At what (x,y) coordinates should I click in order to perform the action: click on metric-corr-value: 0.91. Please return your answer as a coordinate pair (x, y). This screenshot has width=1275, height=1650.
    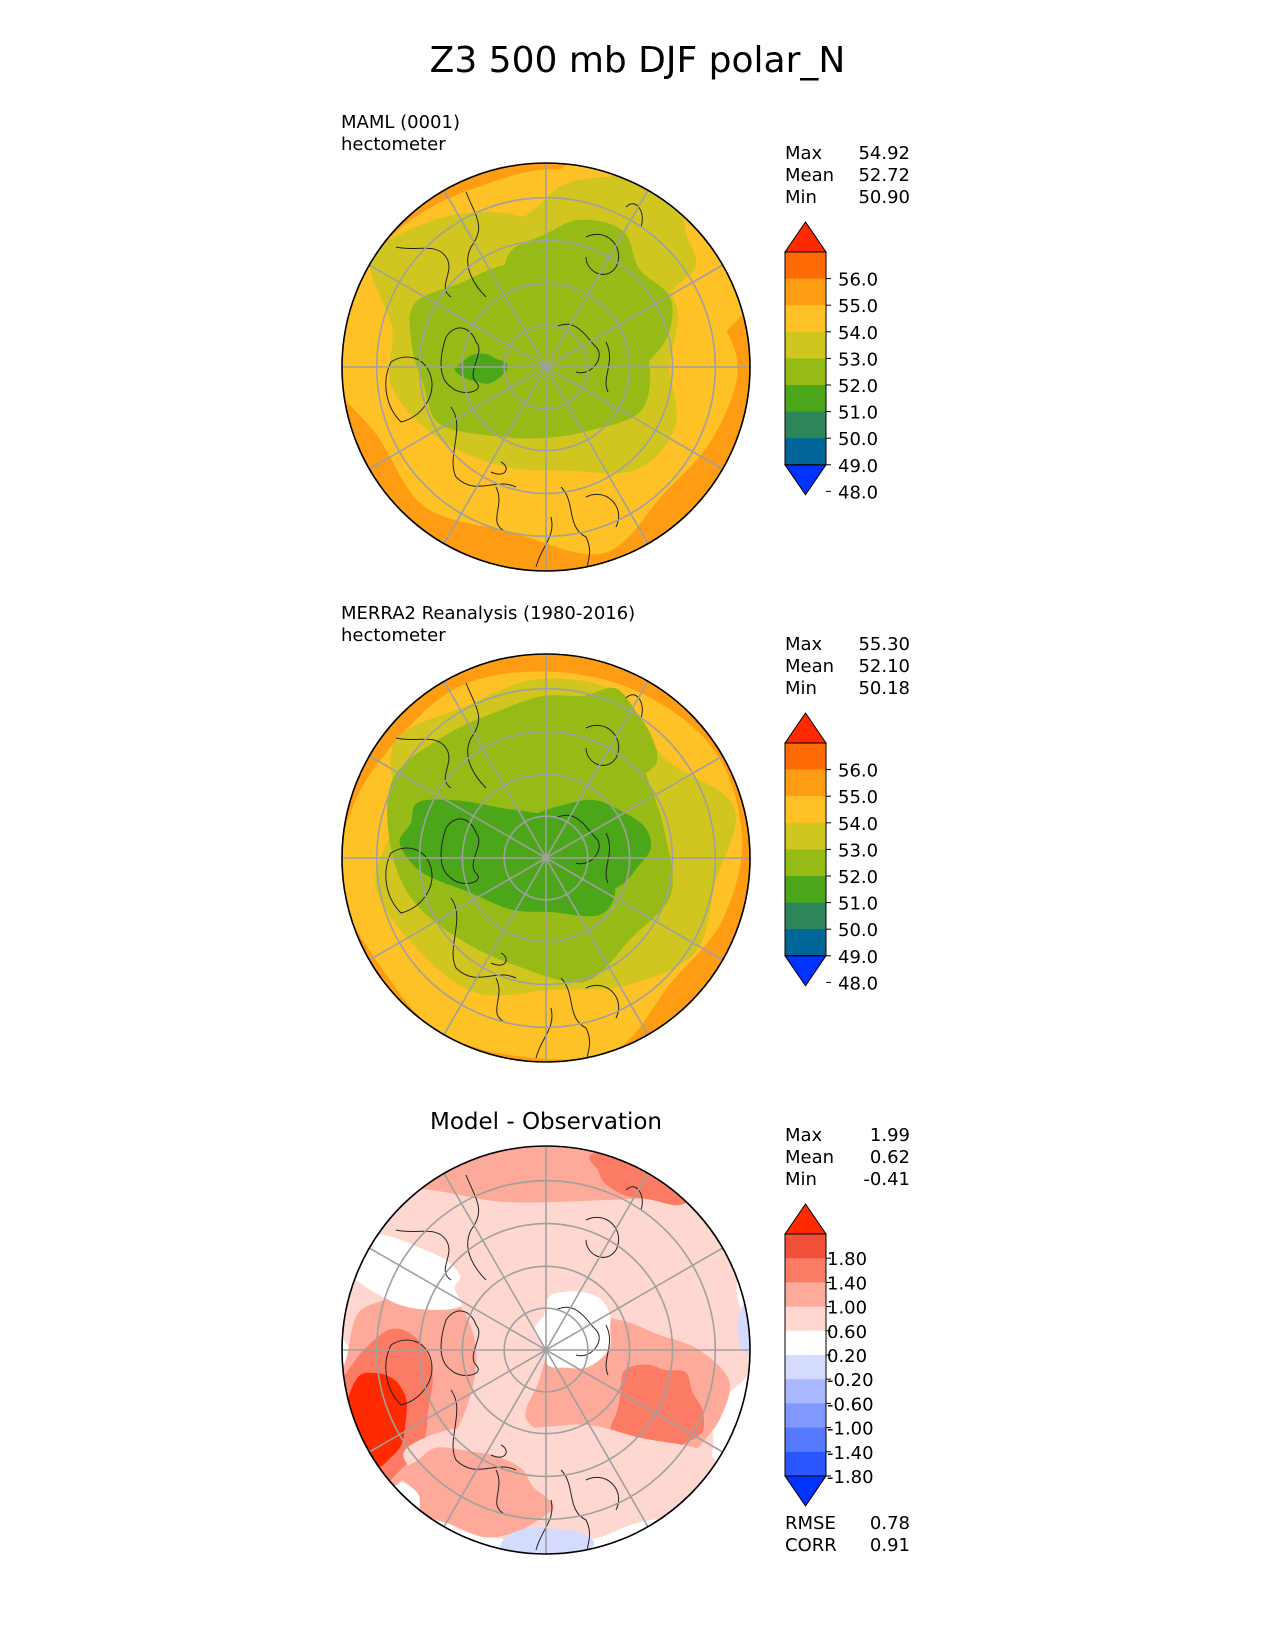
    Looking at the image, I should click on (889, 1545).